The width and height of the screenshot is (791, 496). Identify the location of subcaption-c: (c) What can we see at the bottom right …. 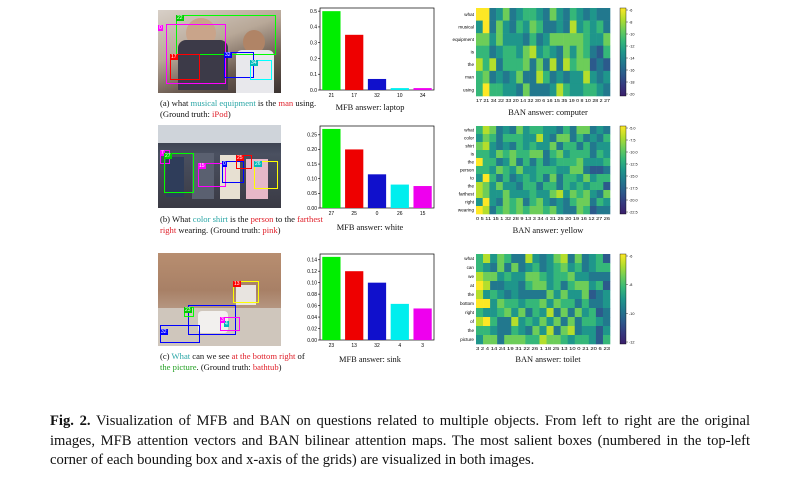
(235, 362).